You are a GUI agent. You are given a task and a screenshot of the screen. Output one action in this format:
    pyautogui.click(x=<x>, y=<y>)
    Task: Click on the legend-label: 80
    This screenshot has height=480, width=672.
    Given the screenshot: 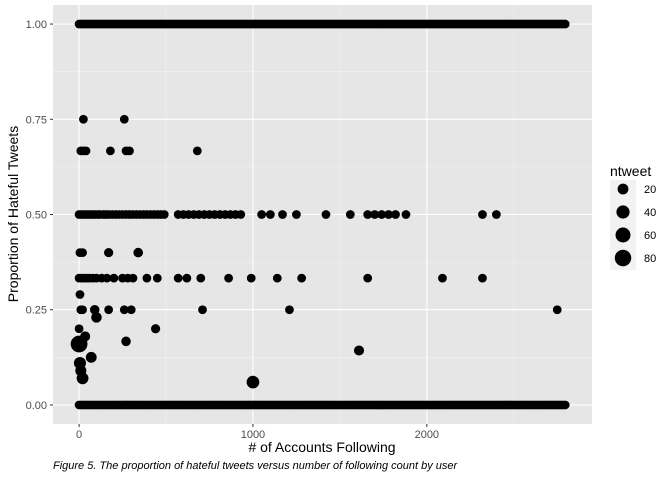 What is the action you would take?
    pyautogui.click(x=650, y=259)
    